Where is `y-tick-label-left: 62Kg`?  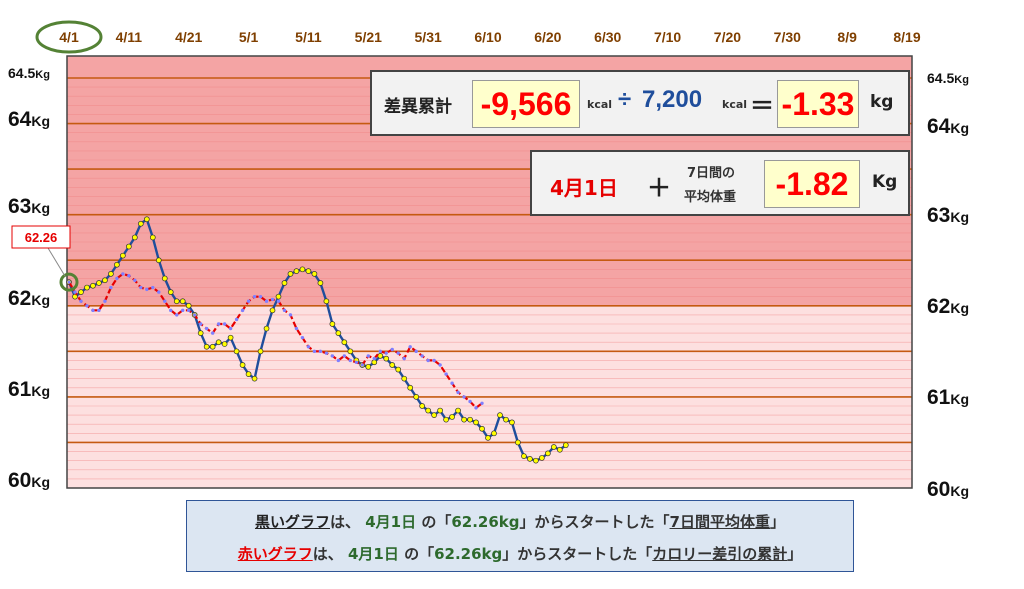
y-tick-label-left: 62Kg is located at coordinates (29, 298).